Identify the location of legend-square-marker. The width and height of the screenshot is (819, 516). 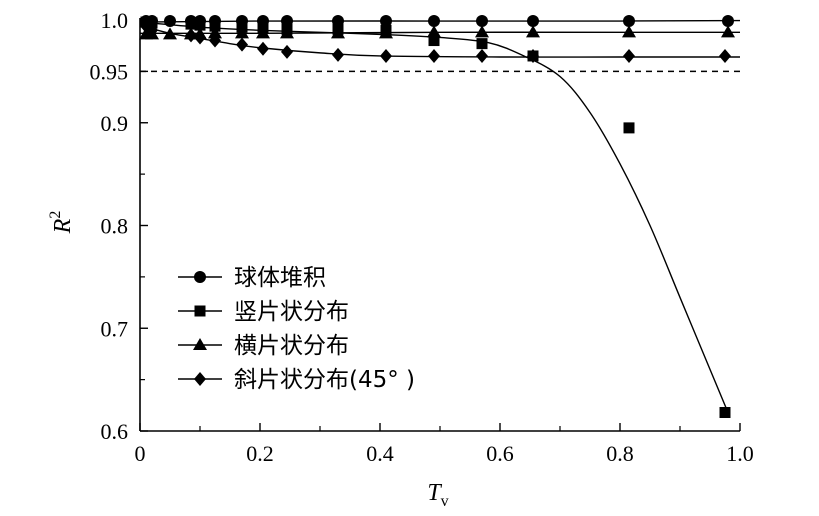
(200, 311).